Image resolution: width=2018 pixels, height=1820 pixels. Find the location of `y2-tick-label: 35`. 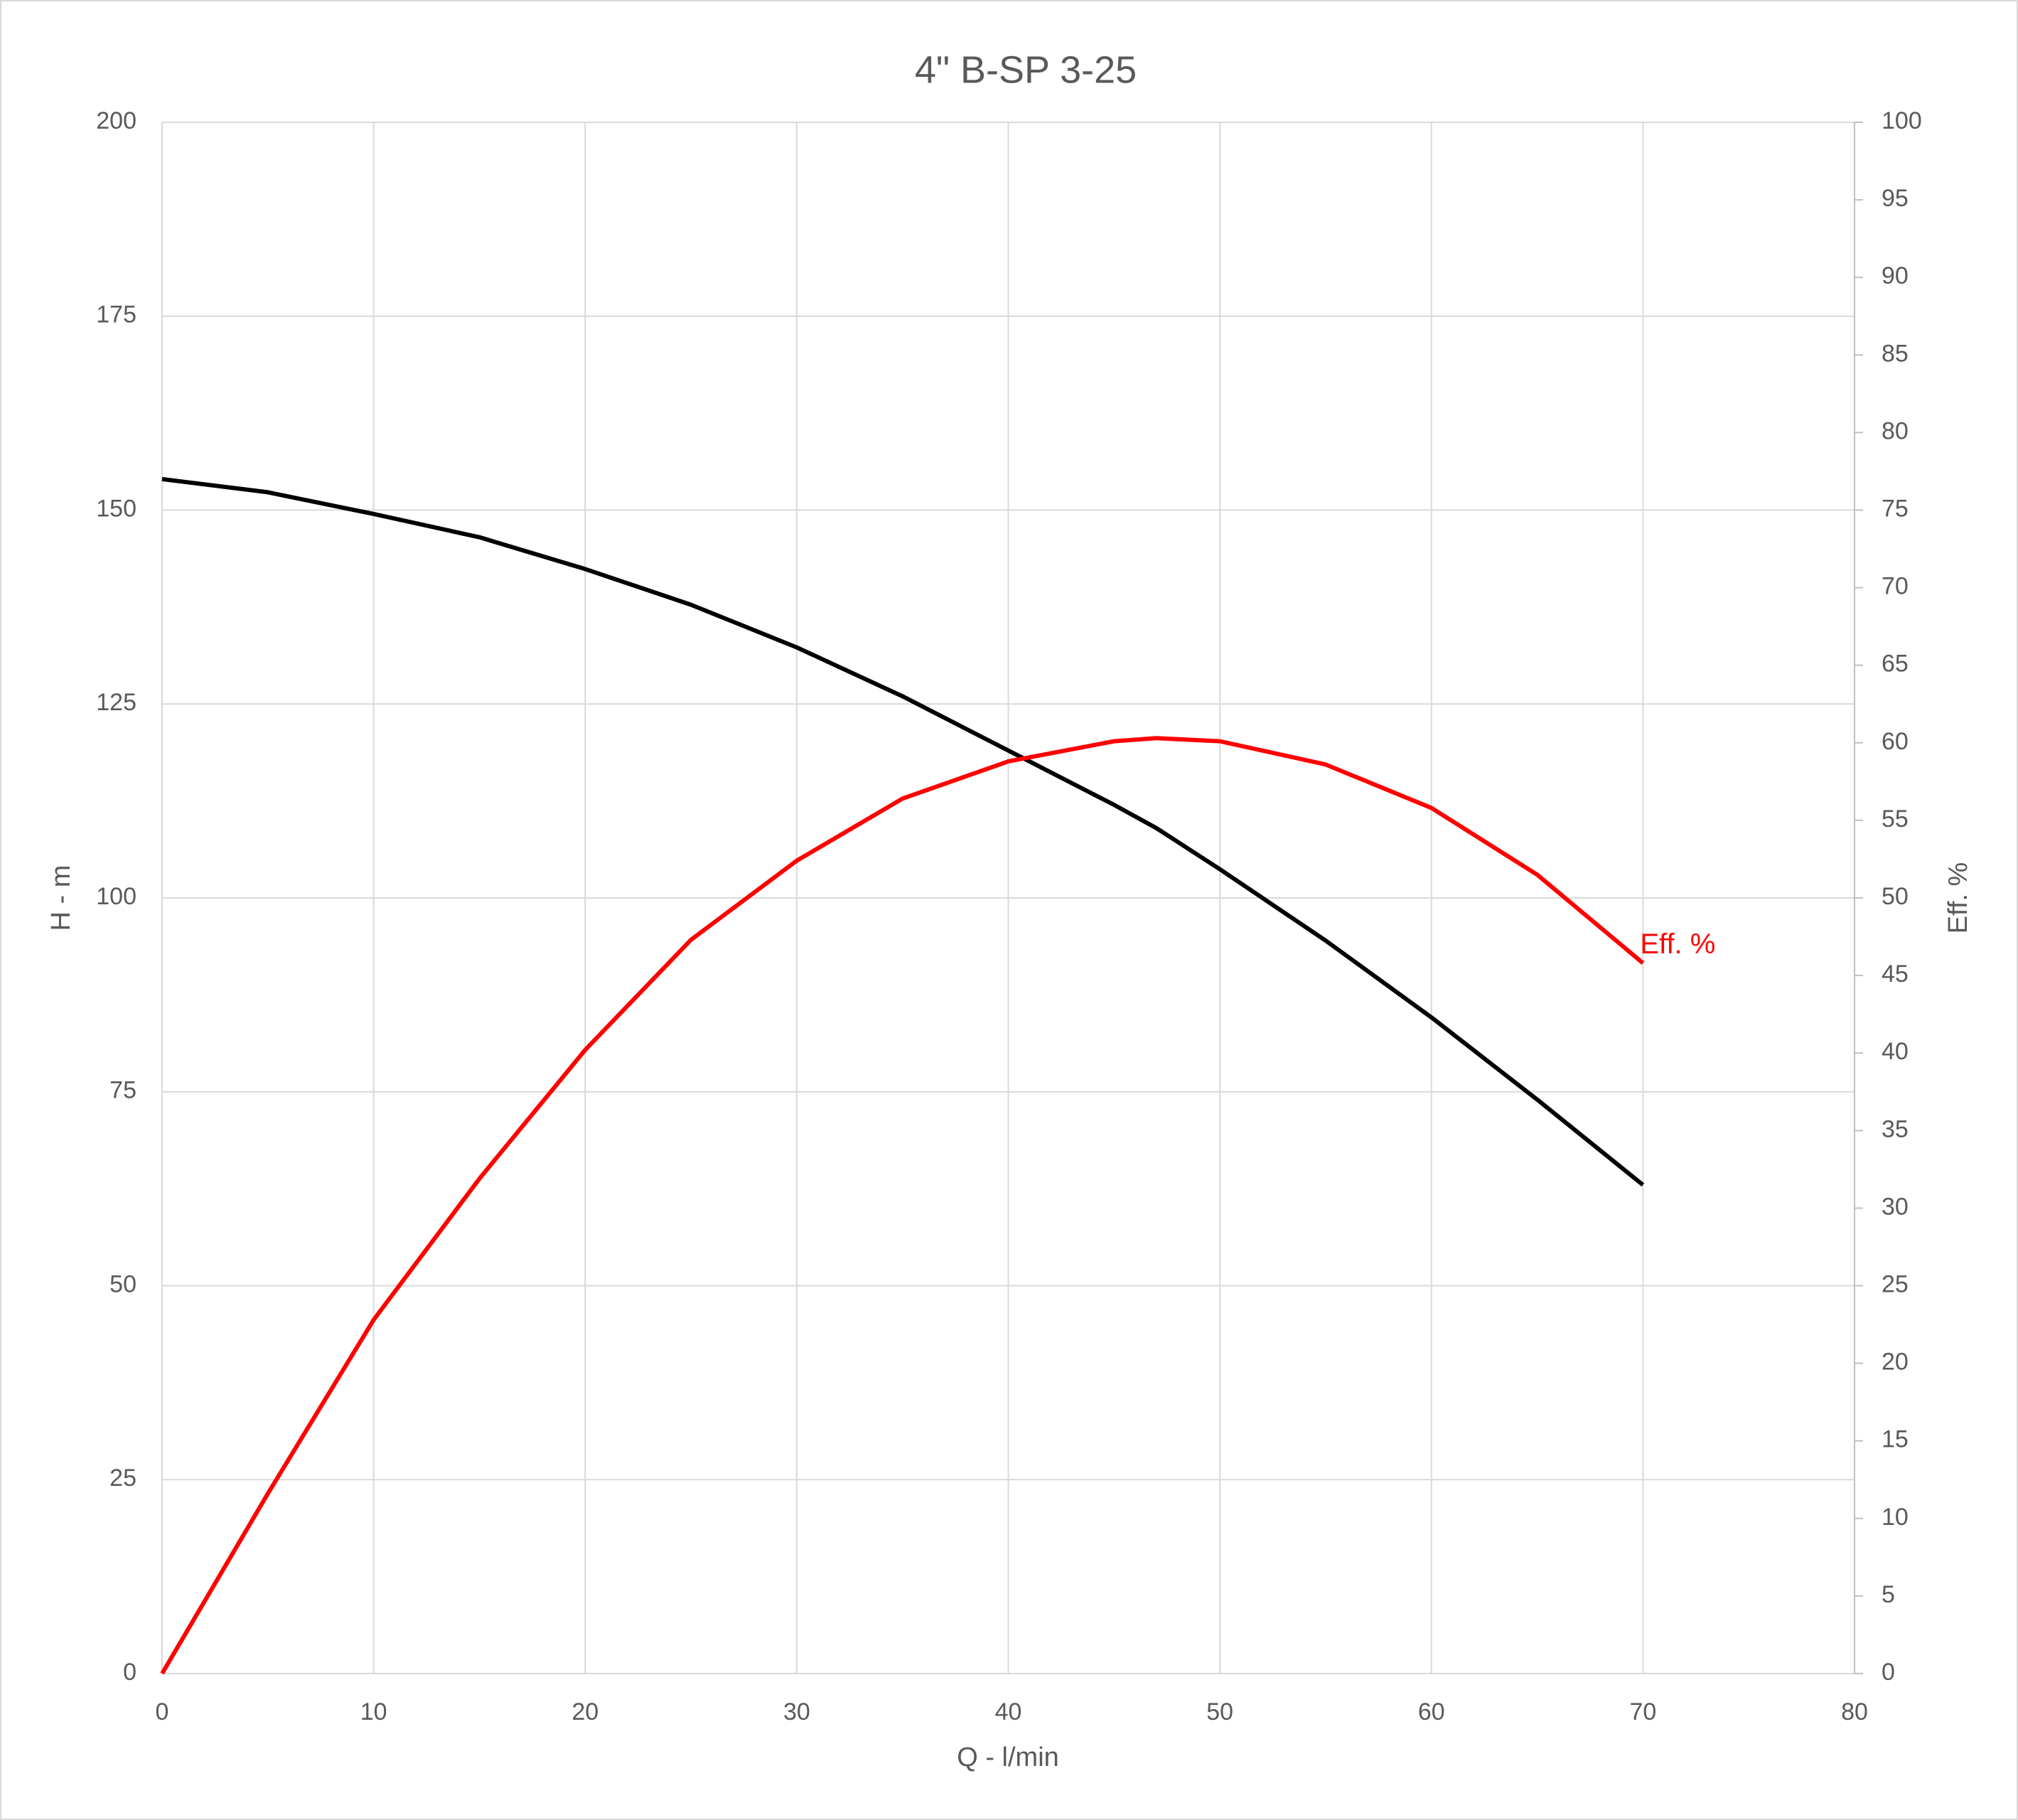

y2-tick-label: 35 is located at coordinates (1895, 1128).